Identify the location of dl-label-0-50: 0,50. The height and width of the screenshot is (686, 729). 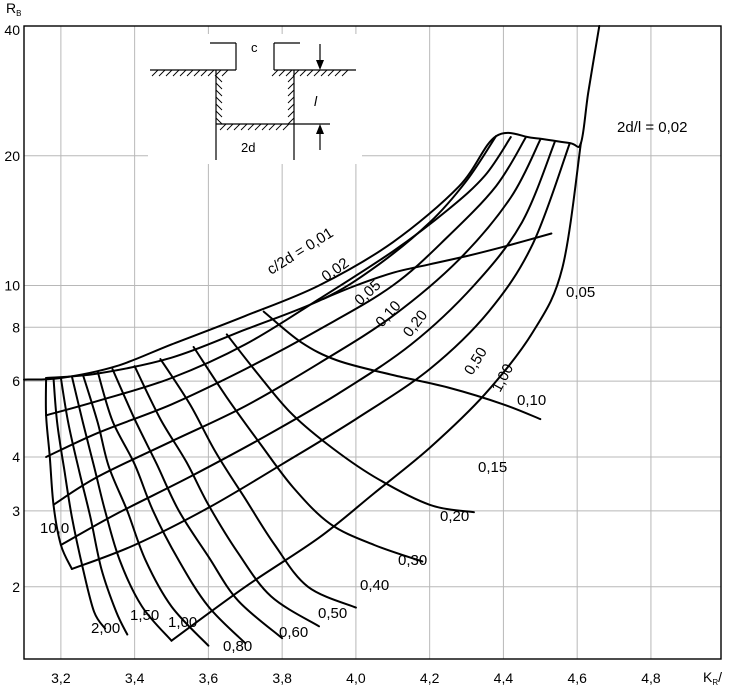
(332, 613).